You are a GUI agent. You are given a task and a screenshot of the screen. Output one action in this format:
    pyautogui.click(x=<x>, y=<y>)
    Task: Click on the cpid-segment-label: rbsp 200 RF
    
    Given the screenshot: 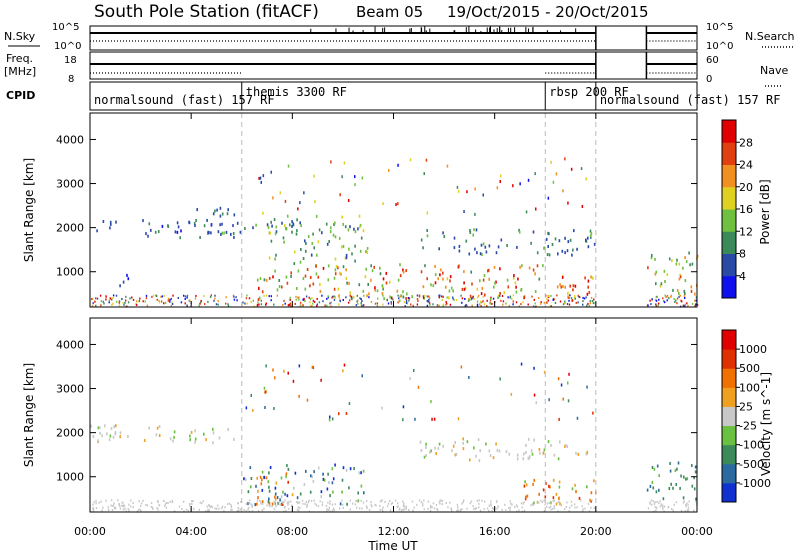 What is the action you would take?
    pyautogui.click(x=588, y=92)
    